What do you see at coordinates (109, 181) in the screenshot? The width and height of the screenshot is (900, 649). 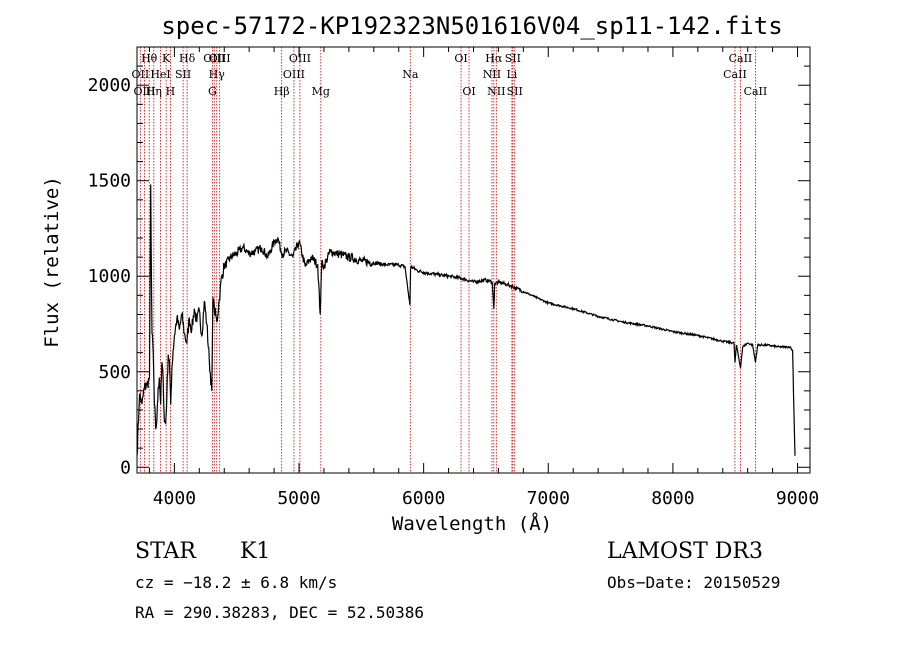 I see `y-tick-label: 1500` at bounding box center [109, 181].